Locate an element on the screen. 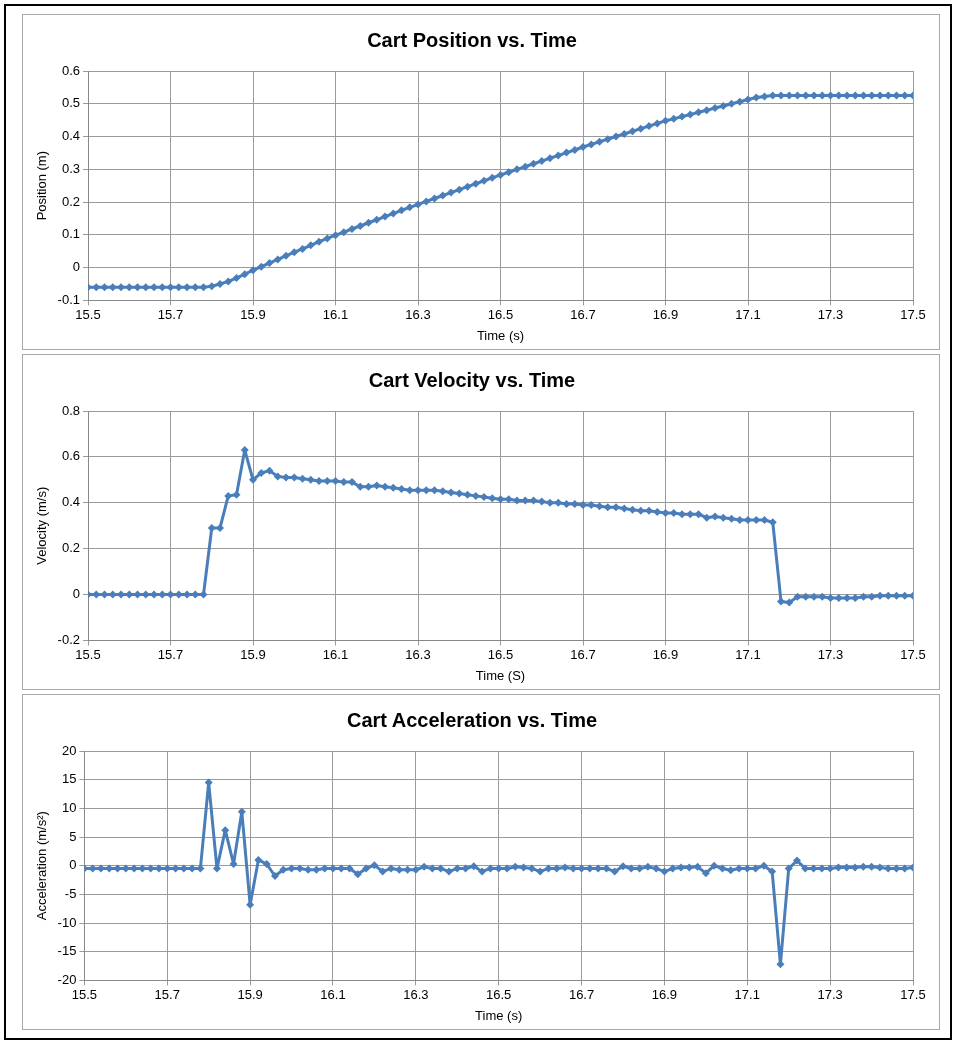 The image size is (956, 1044). y-tick-label: -20 is located at coordinates (67, 979).